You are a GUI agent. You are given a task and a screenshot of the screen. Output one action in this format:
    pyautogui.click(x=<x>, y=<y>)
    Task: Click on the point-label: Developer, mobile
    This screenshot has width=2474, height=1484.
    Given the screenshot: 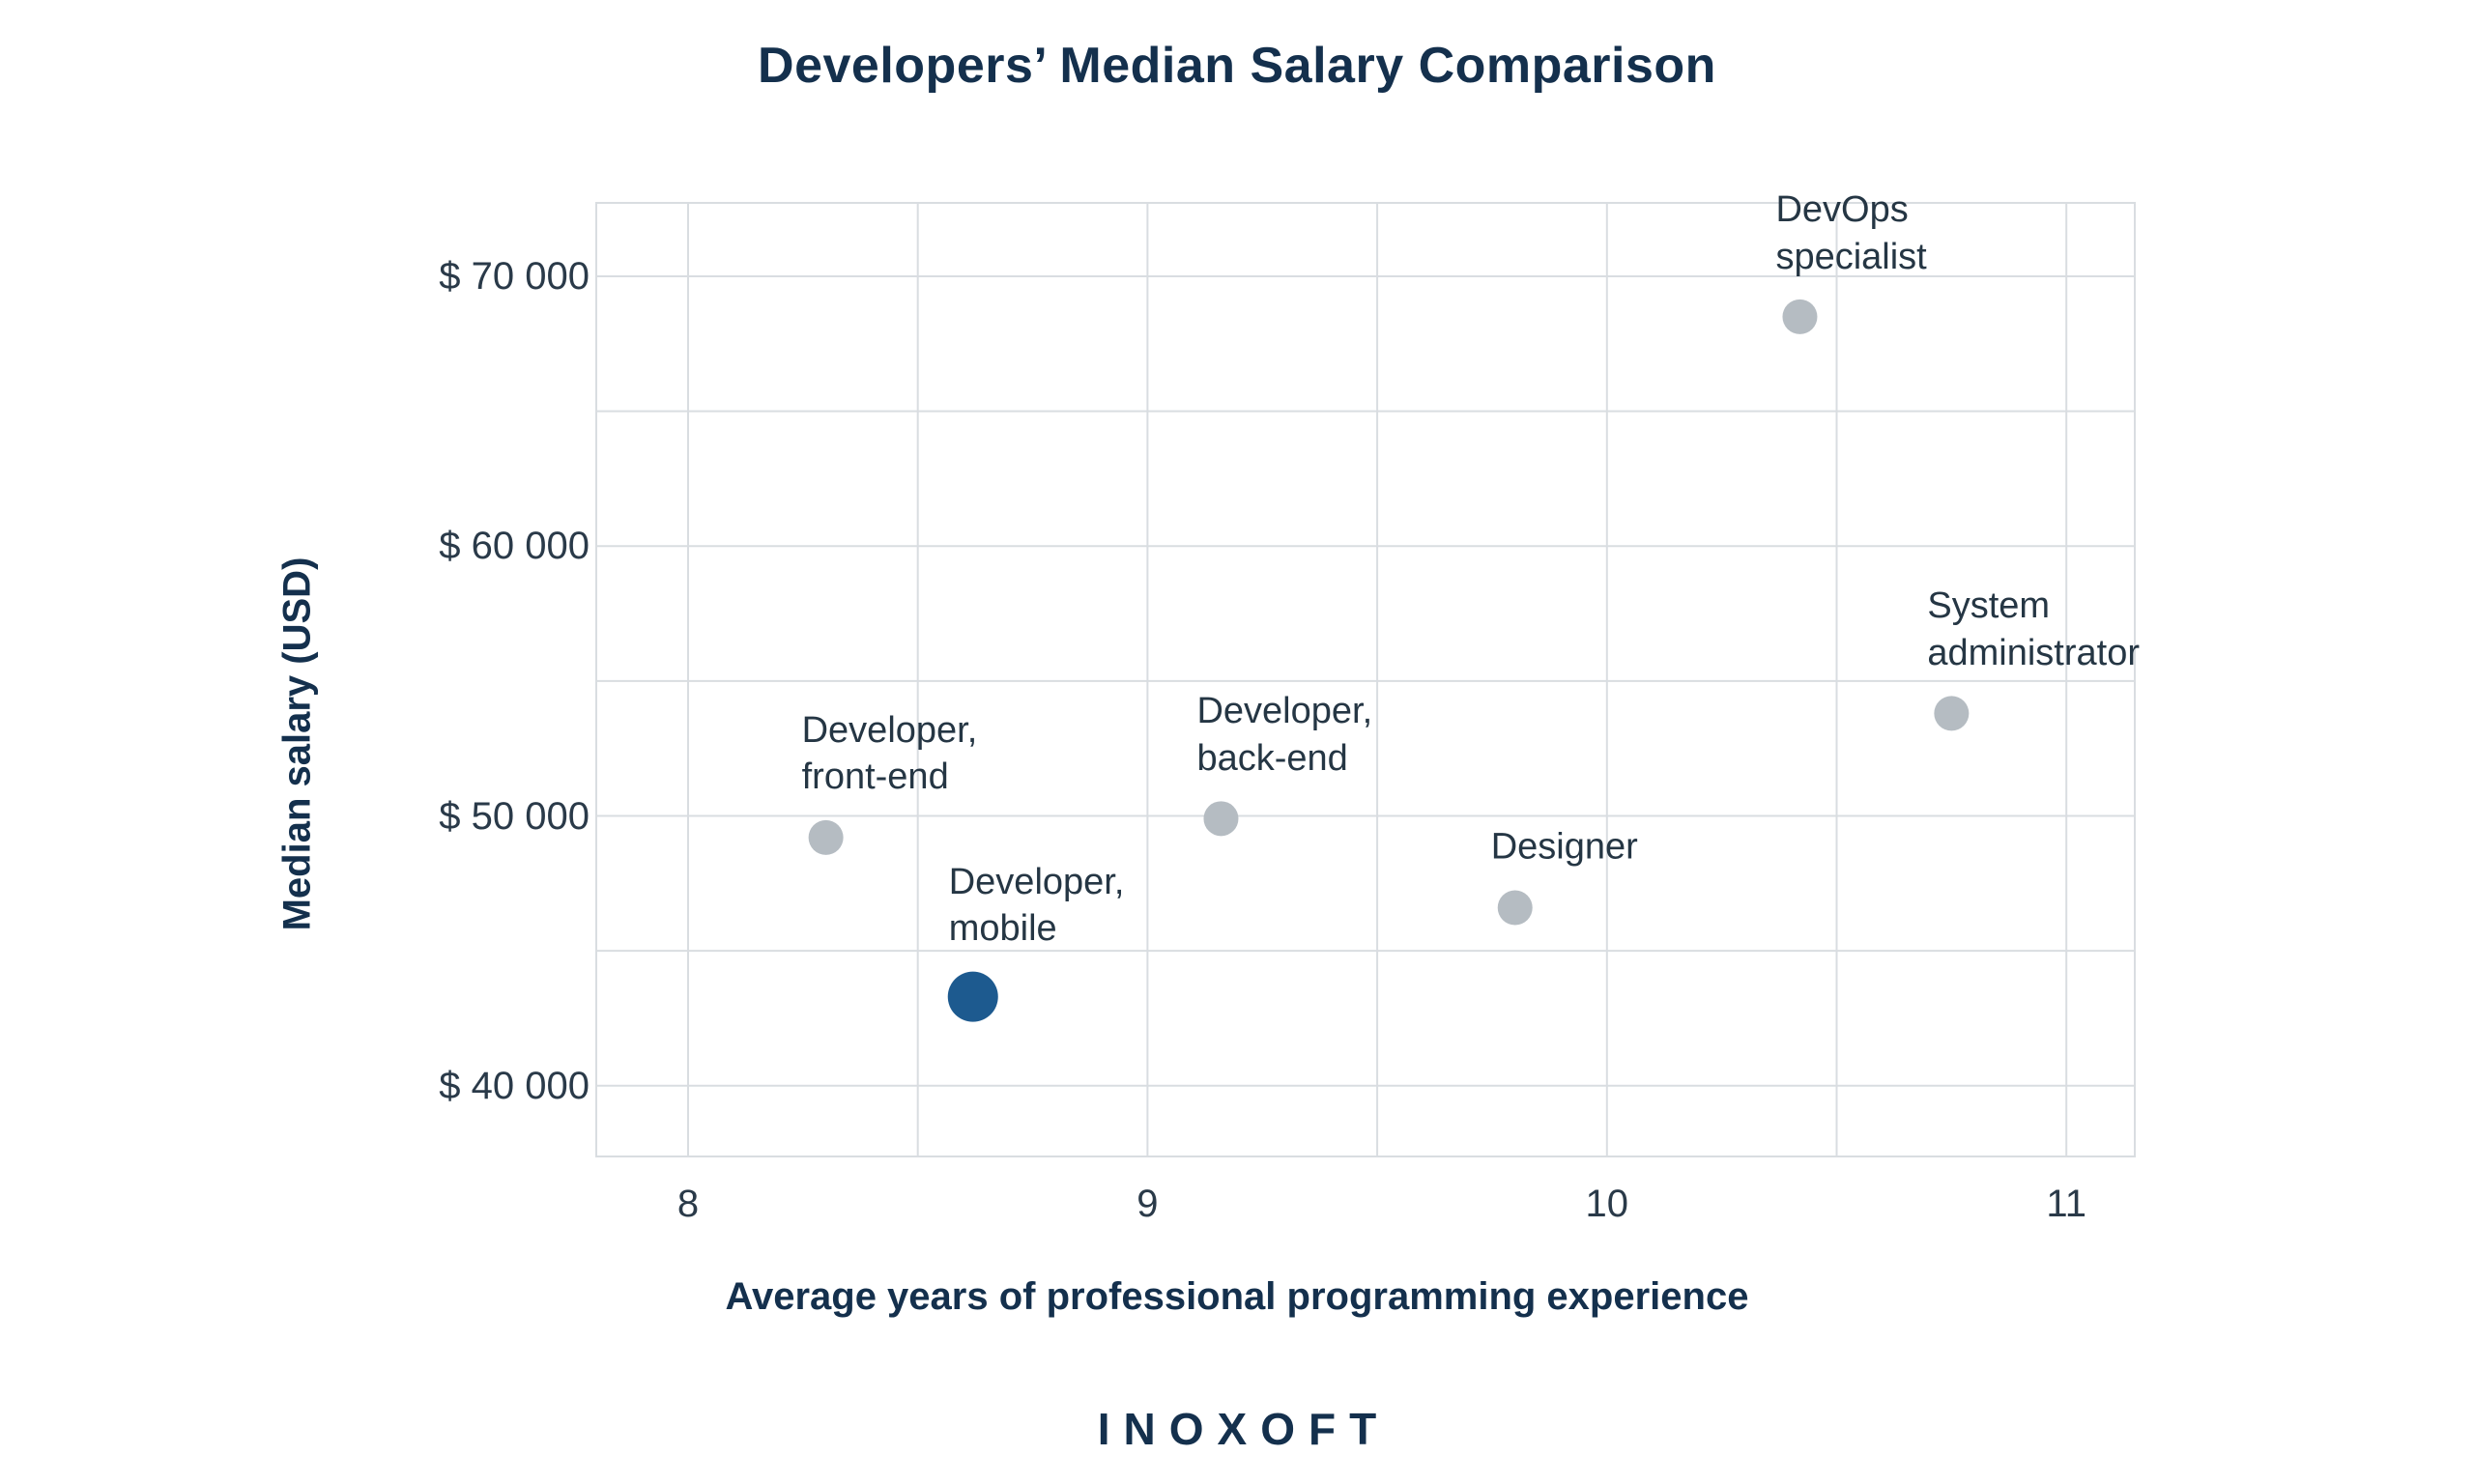 What is the action you would take?
    pyautogui.click(x=1036, y=905)
    